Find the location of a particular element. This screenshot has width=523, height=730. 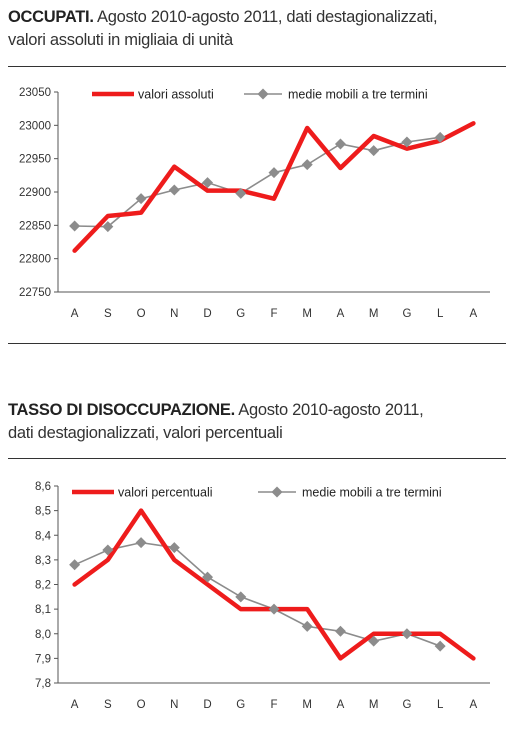

series-line-valori is located at coordinates (274, 187).